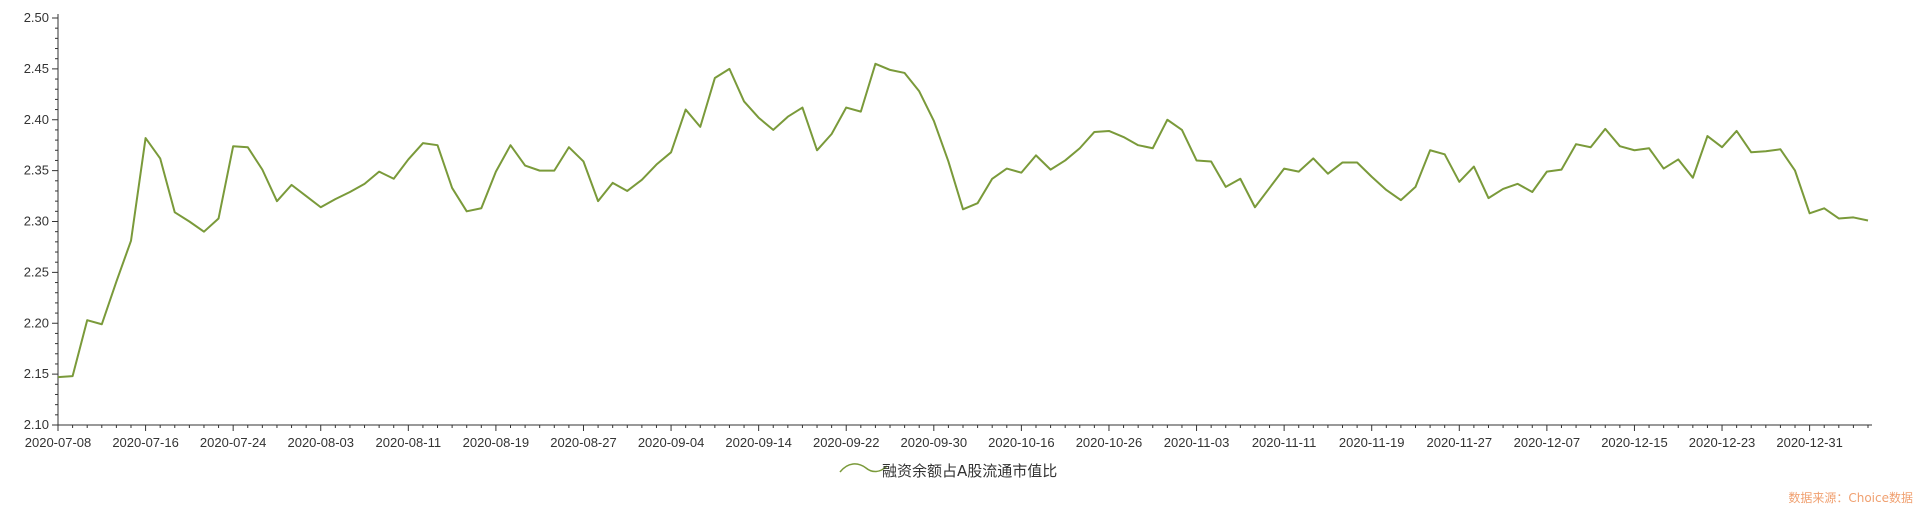 Image resolution: width=1917 pixels, height=507 pixels. I want to click on x-tick-label: 2020-12-15, so click(1634, 442).